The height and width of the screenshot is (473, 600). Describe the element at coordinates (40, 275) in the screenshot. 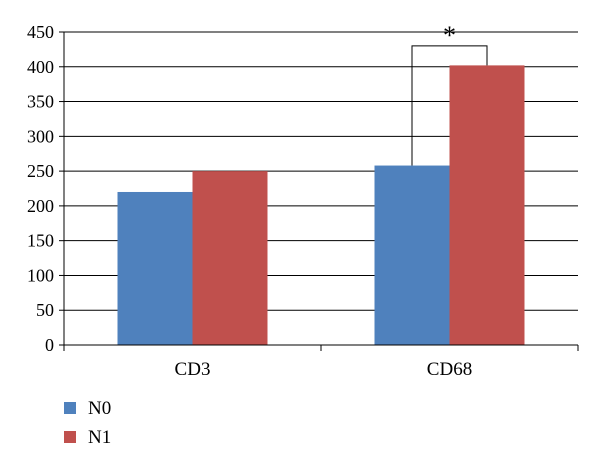

I see `y-tick-label-100: 100` at that location.